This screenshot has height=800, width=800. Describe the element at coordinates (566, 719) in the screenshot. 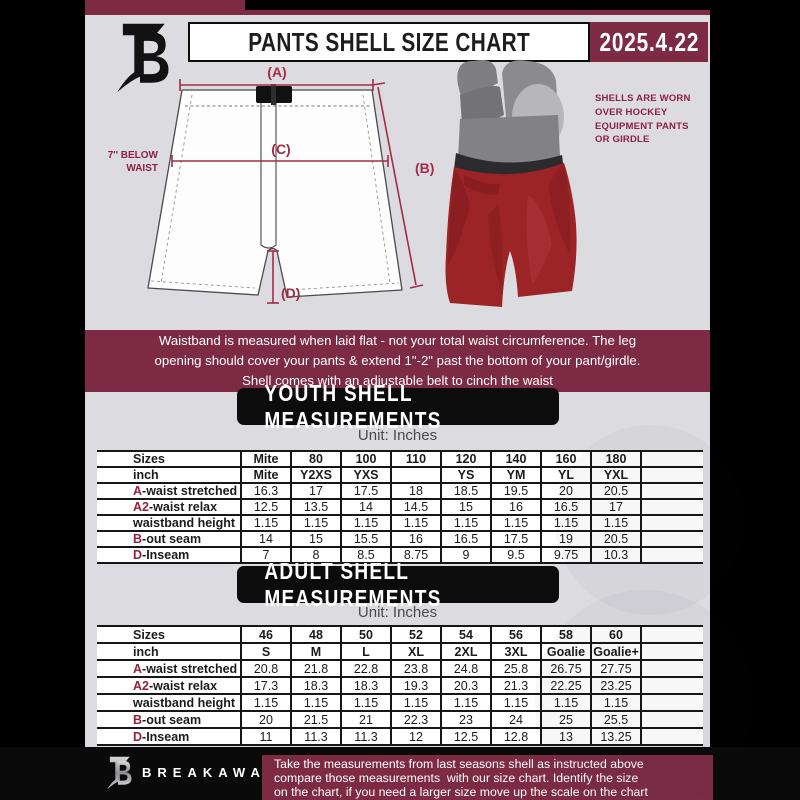

I see `table-cell: 25` at that location.